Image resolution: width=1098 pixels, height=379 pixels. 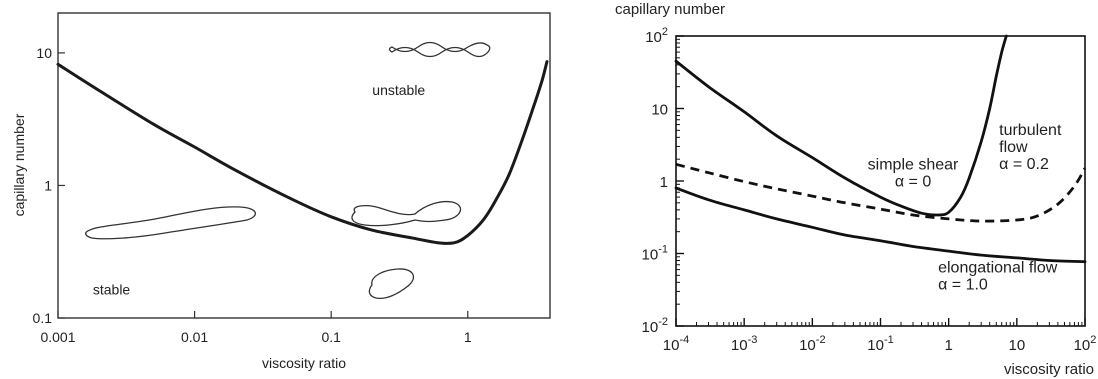 I want to click on right-y-tick-label: 10⁻¹, so click(x=655, y=254).